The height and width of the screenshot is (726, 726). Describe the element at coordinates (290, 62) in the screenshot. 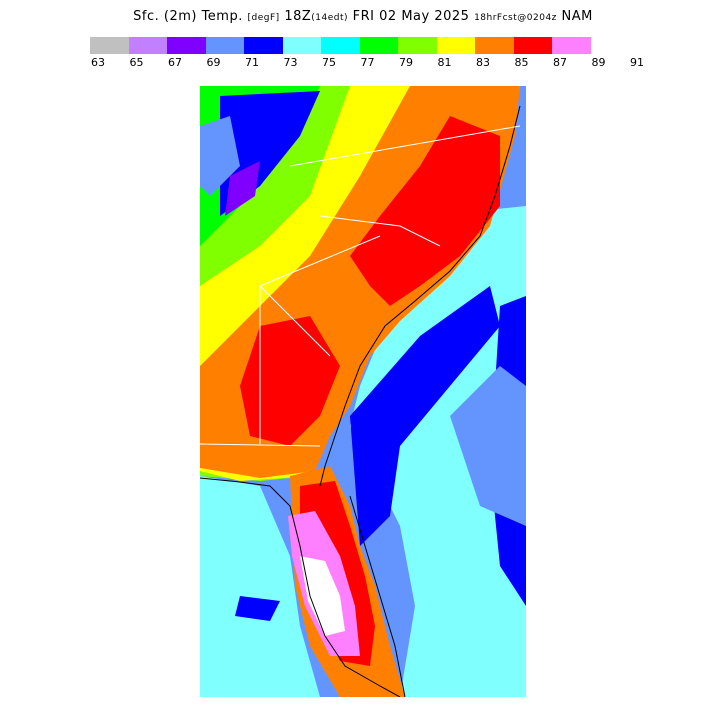

I see `legend-tick-label: 73` at that location.